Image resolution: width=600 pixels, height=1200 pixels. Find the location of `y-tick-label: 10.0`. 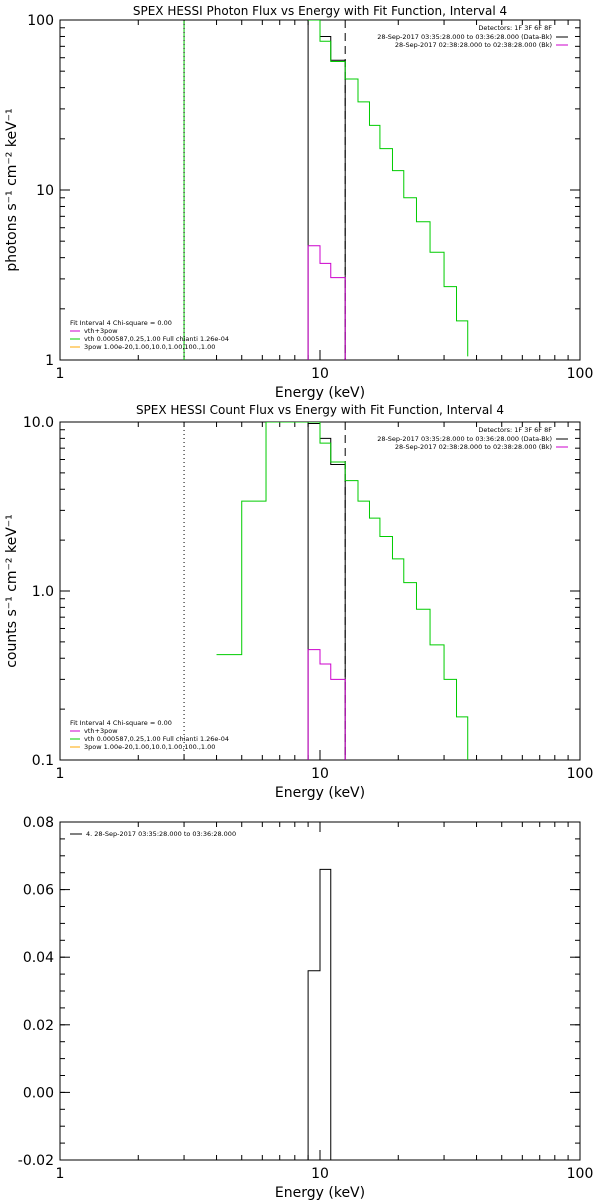

y-tick-label: 10.0 is located at coordinates (38, 423).